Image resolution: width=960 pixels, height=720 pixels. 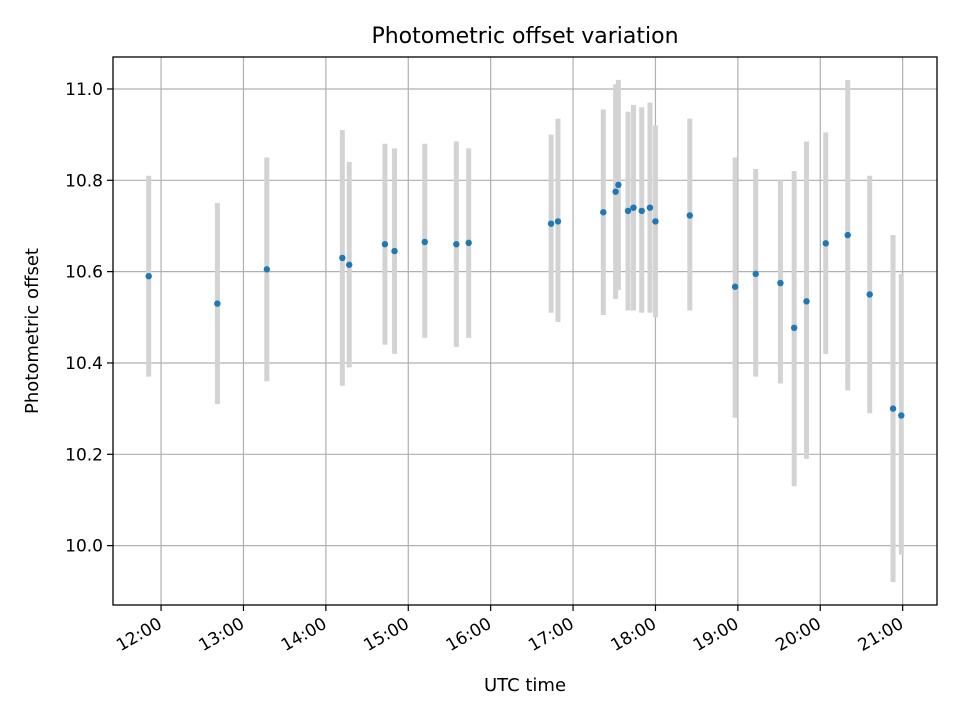 What do you see at coordinates (84, 181) in the screenshot?
I see `y-tick-label: 10.8` at bounding box center [84, 181].